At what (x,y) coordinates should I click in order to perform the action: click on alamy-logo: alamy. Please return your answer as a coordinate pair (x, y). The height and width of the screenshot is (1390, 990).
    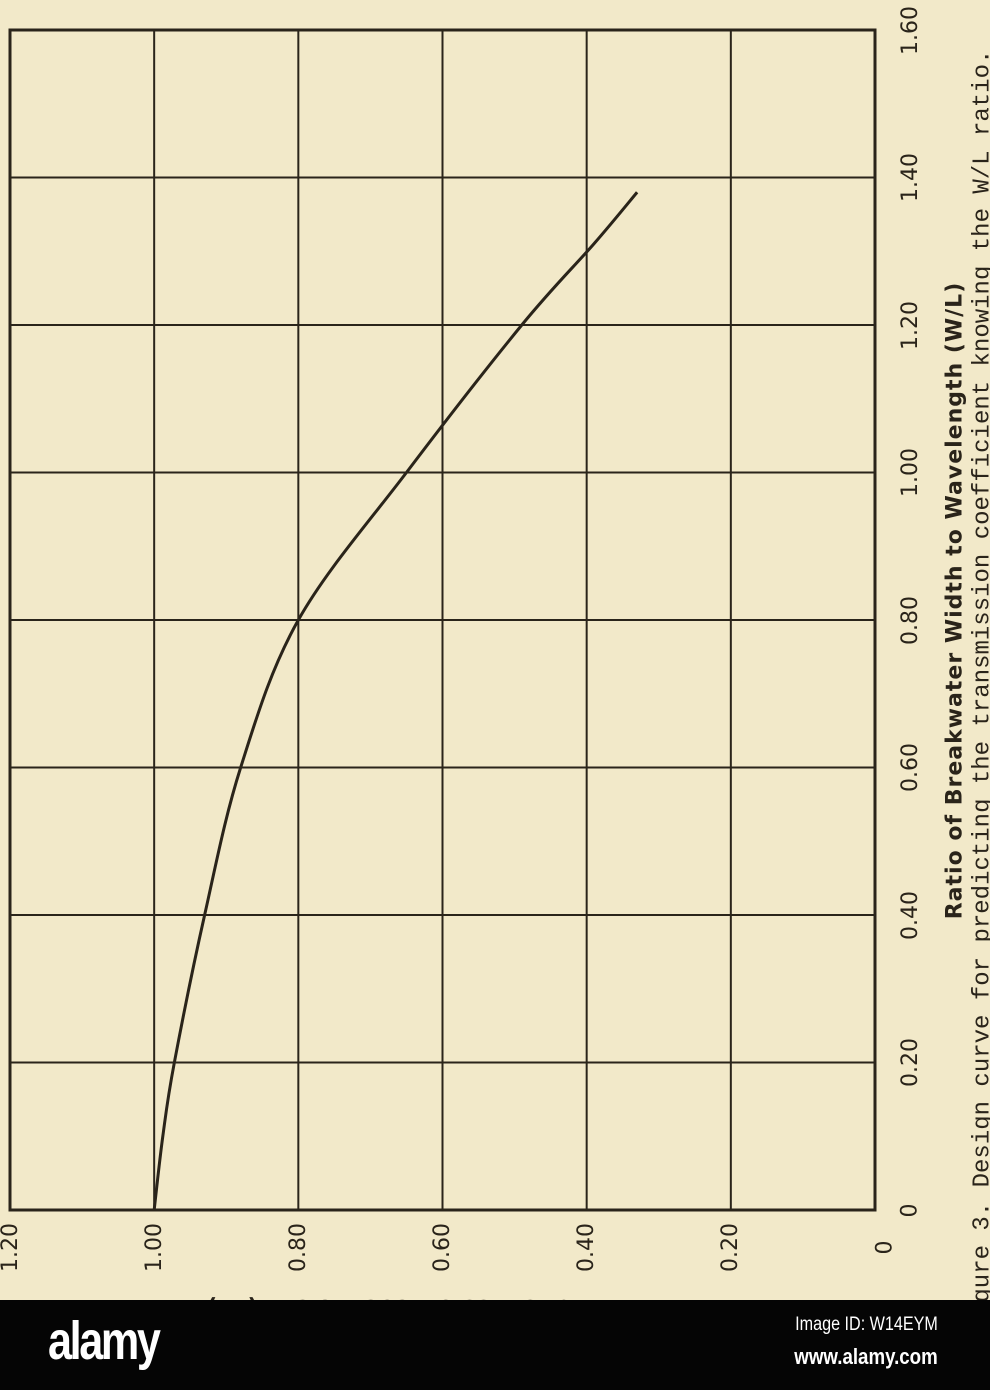
    Looking at the image, I should click on (104, 1341).